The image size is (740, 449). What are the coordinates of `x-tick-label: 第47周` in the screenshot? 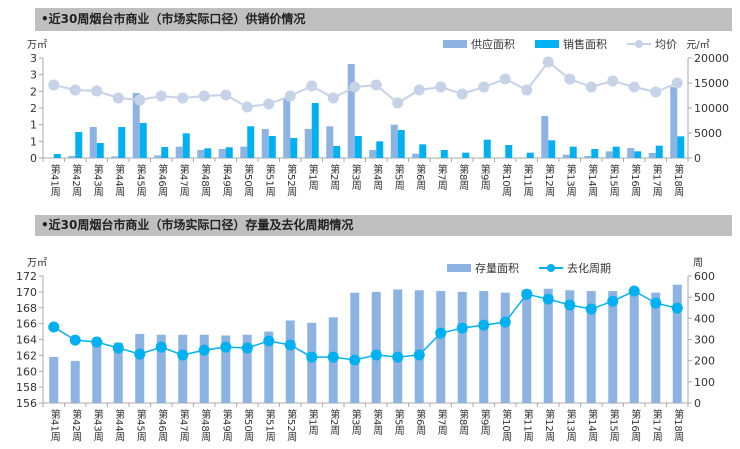 It's located at (183, 425).